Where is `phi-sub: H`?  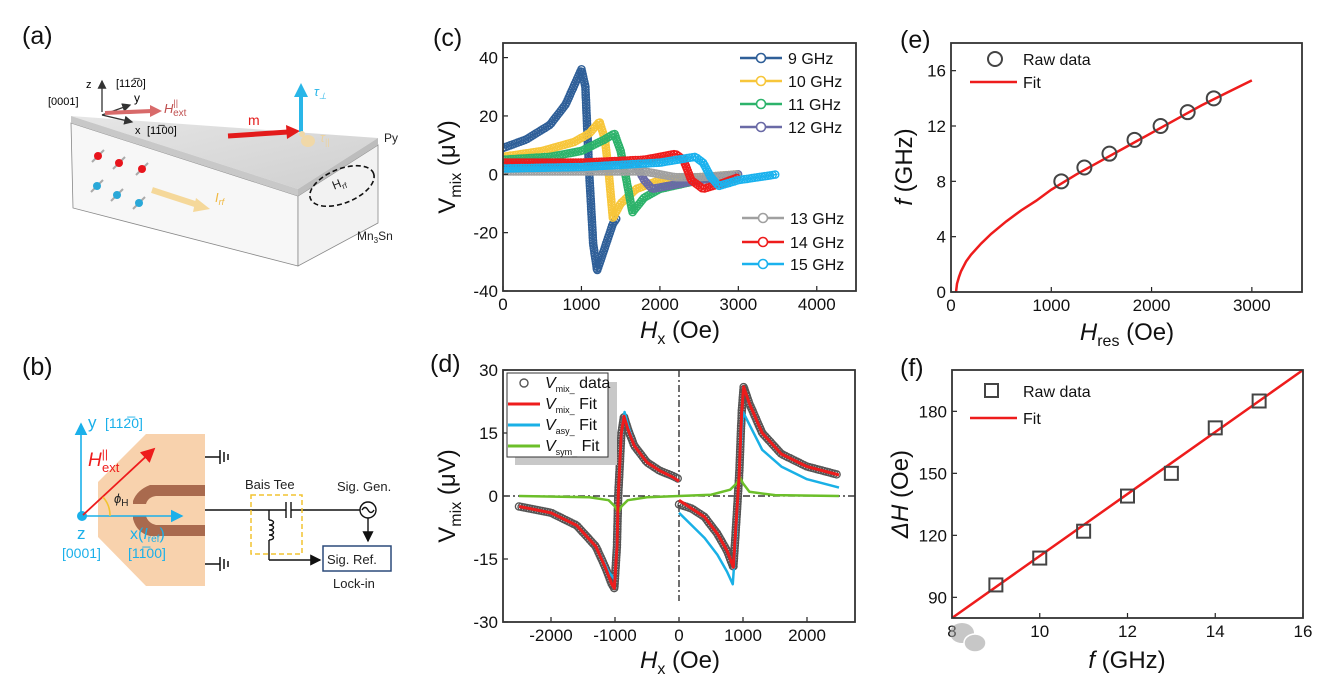
phi-sub: H is located at coordinates (124, 503).